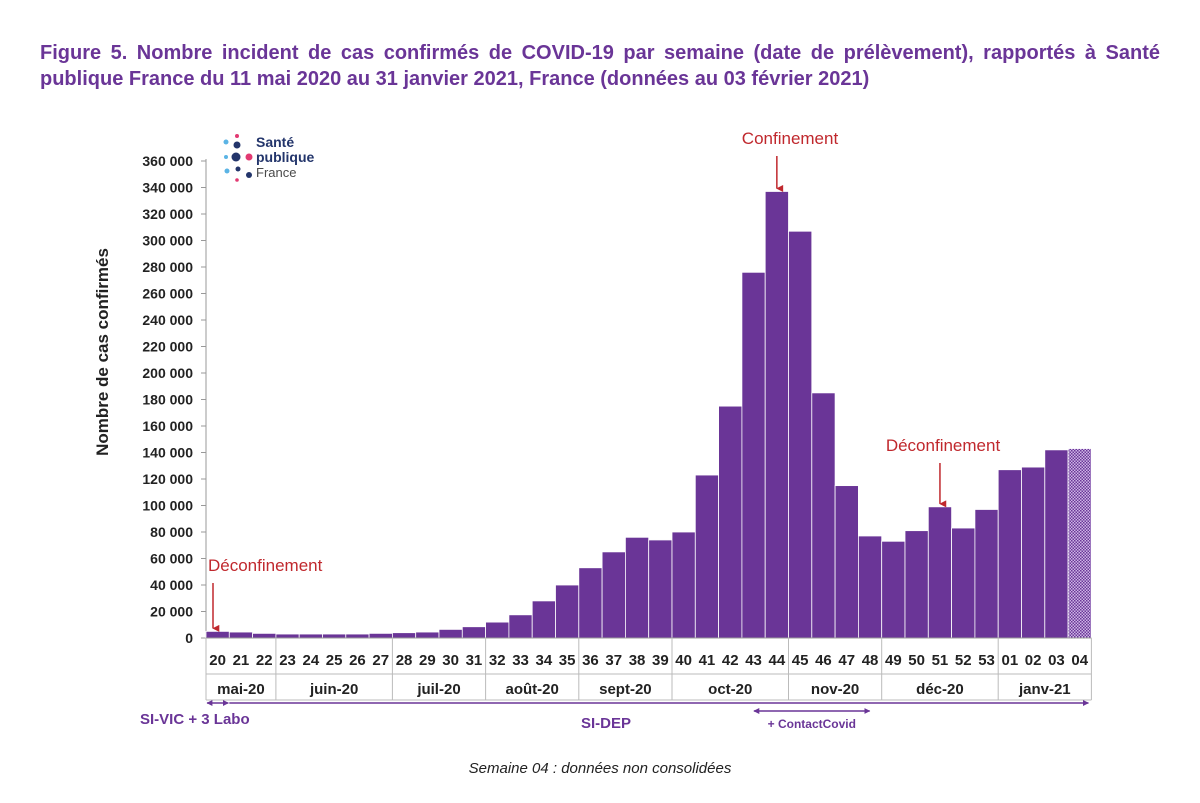  I want to click on y-tick-label: 260 000, so click(167, 294).